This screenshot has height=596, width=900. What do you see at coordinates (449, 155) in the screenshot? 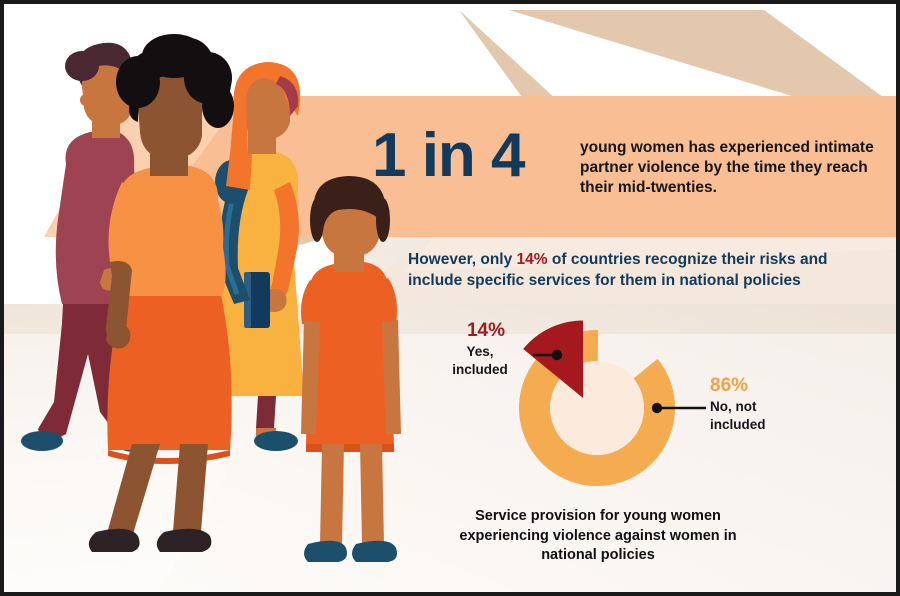
I see `headline-stat: 1 in 4` at bounding box center [449, 155].